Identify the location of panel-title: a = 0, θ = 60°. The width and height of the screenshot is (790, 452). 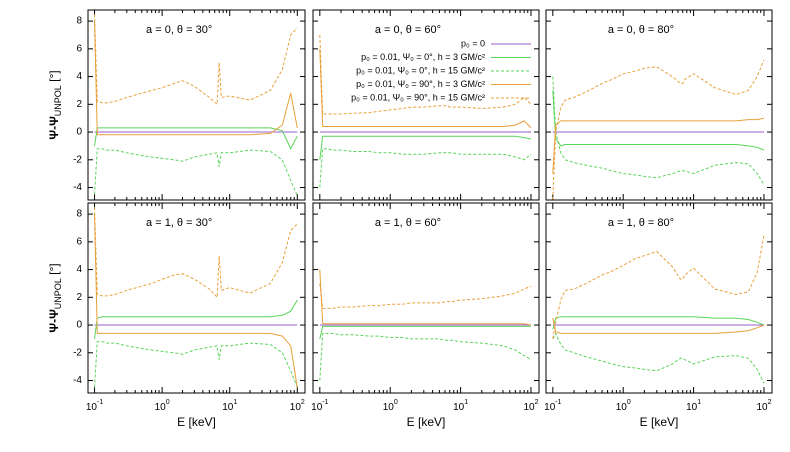
(408, 30).